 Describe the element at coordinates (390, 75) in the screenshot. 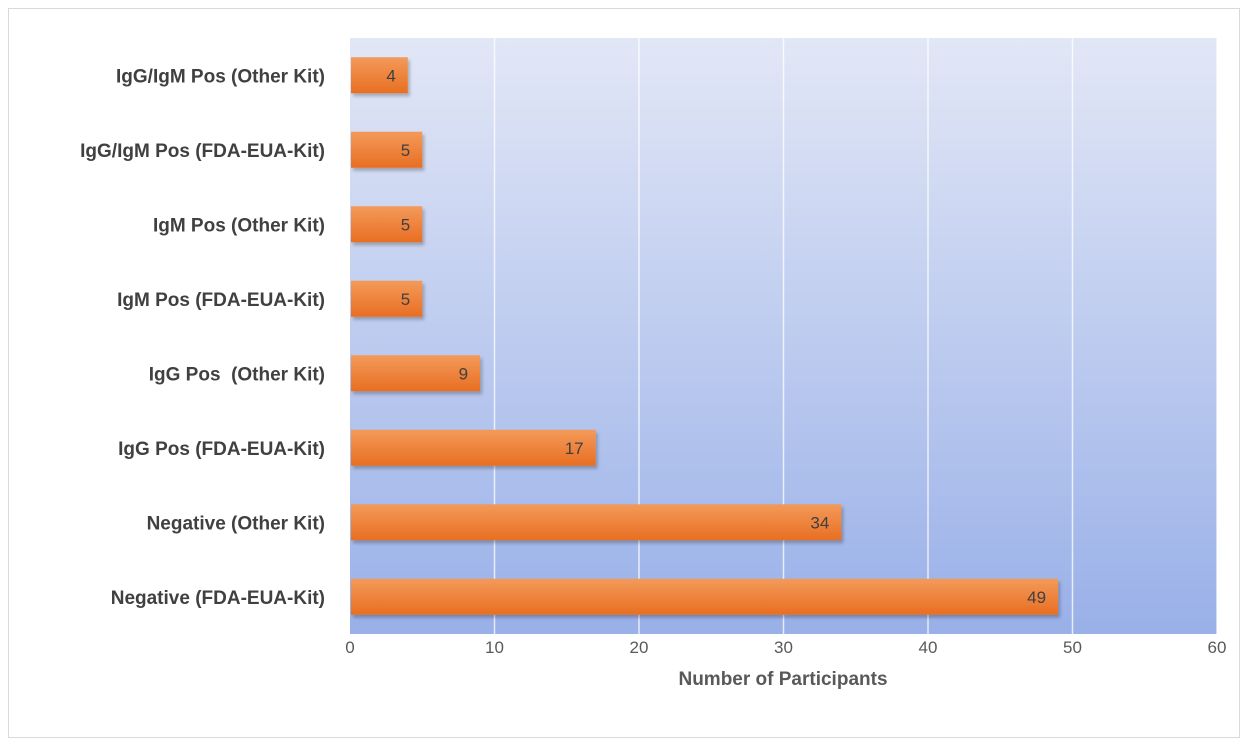

I see `data-label: 4` at that location.